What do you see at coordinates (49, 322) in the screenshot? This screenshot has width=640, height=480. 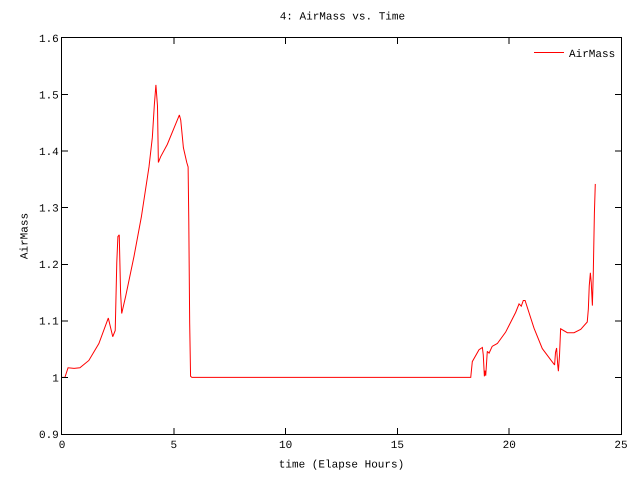 I see `y-tick-label: 1.1` at bounding box center [49, 322].